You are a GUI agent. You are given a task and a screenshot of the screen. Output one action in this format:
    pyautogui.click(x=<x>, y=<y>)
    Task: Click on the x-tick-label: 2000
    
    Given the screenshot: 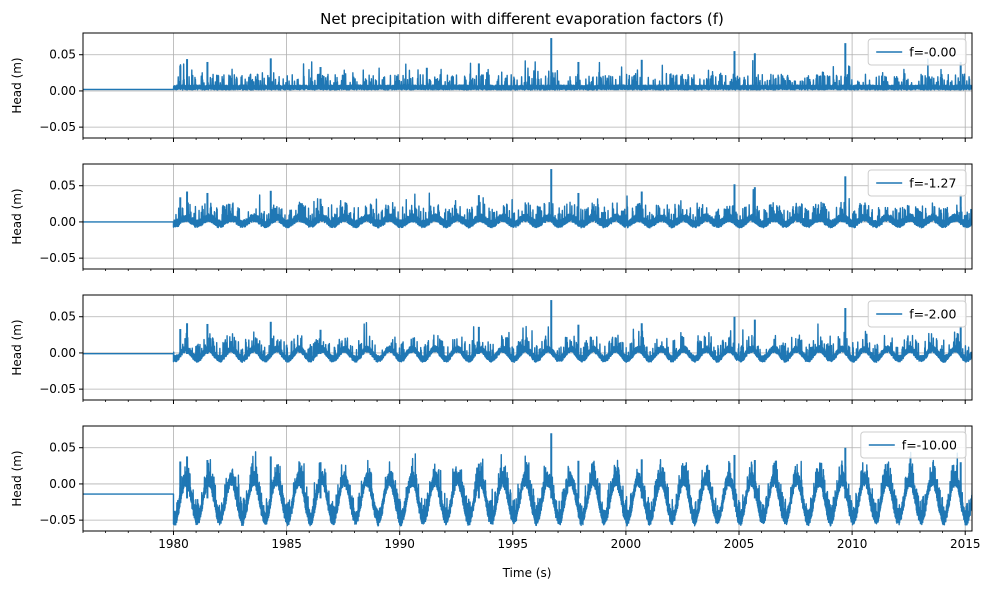 What is the action you would take?
    pyautogui.click(x=626, y=544)
    